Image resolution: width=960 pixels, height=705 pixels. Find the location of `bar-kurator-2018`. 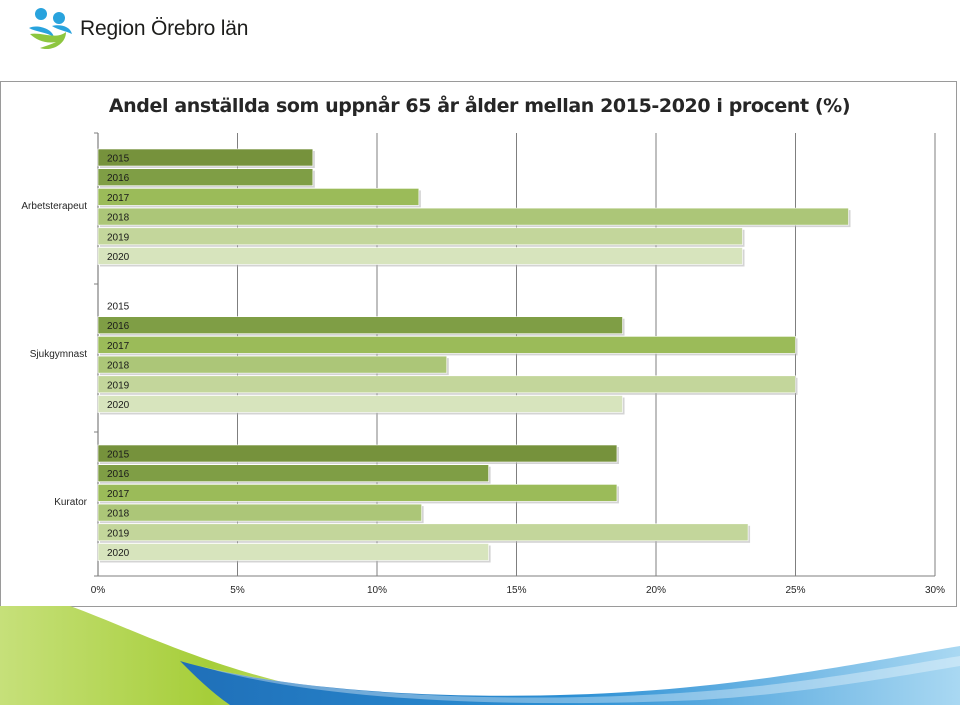

bar-kurator-2018 is located at coordinates (259, 512).